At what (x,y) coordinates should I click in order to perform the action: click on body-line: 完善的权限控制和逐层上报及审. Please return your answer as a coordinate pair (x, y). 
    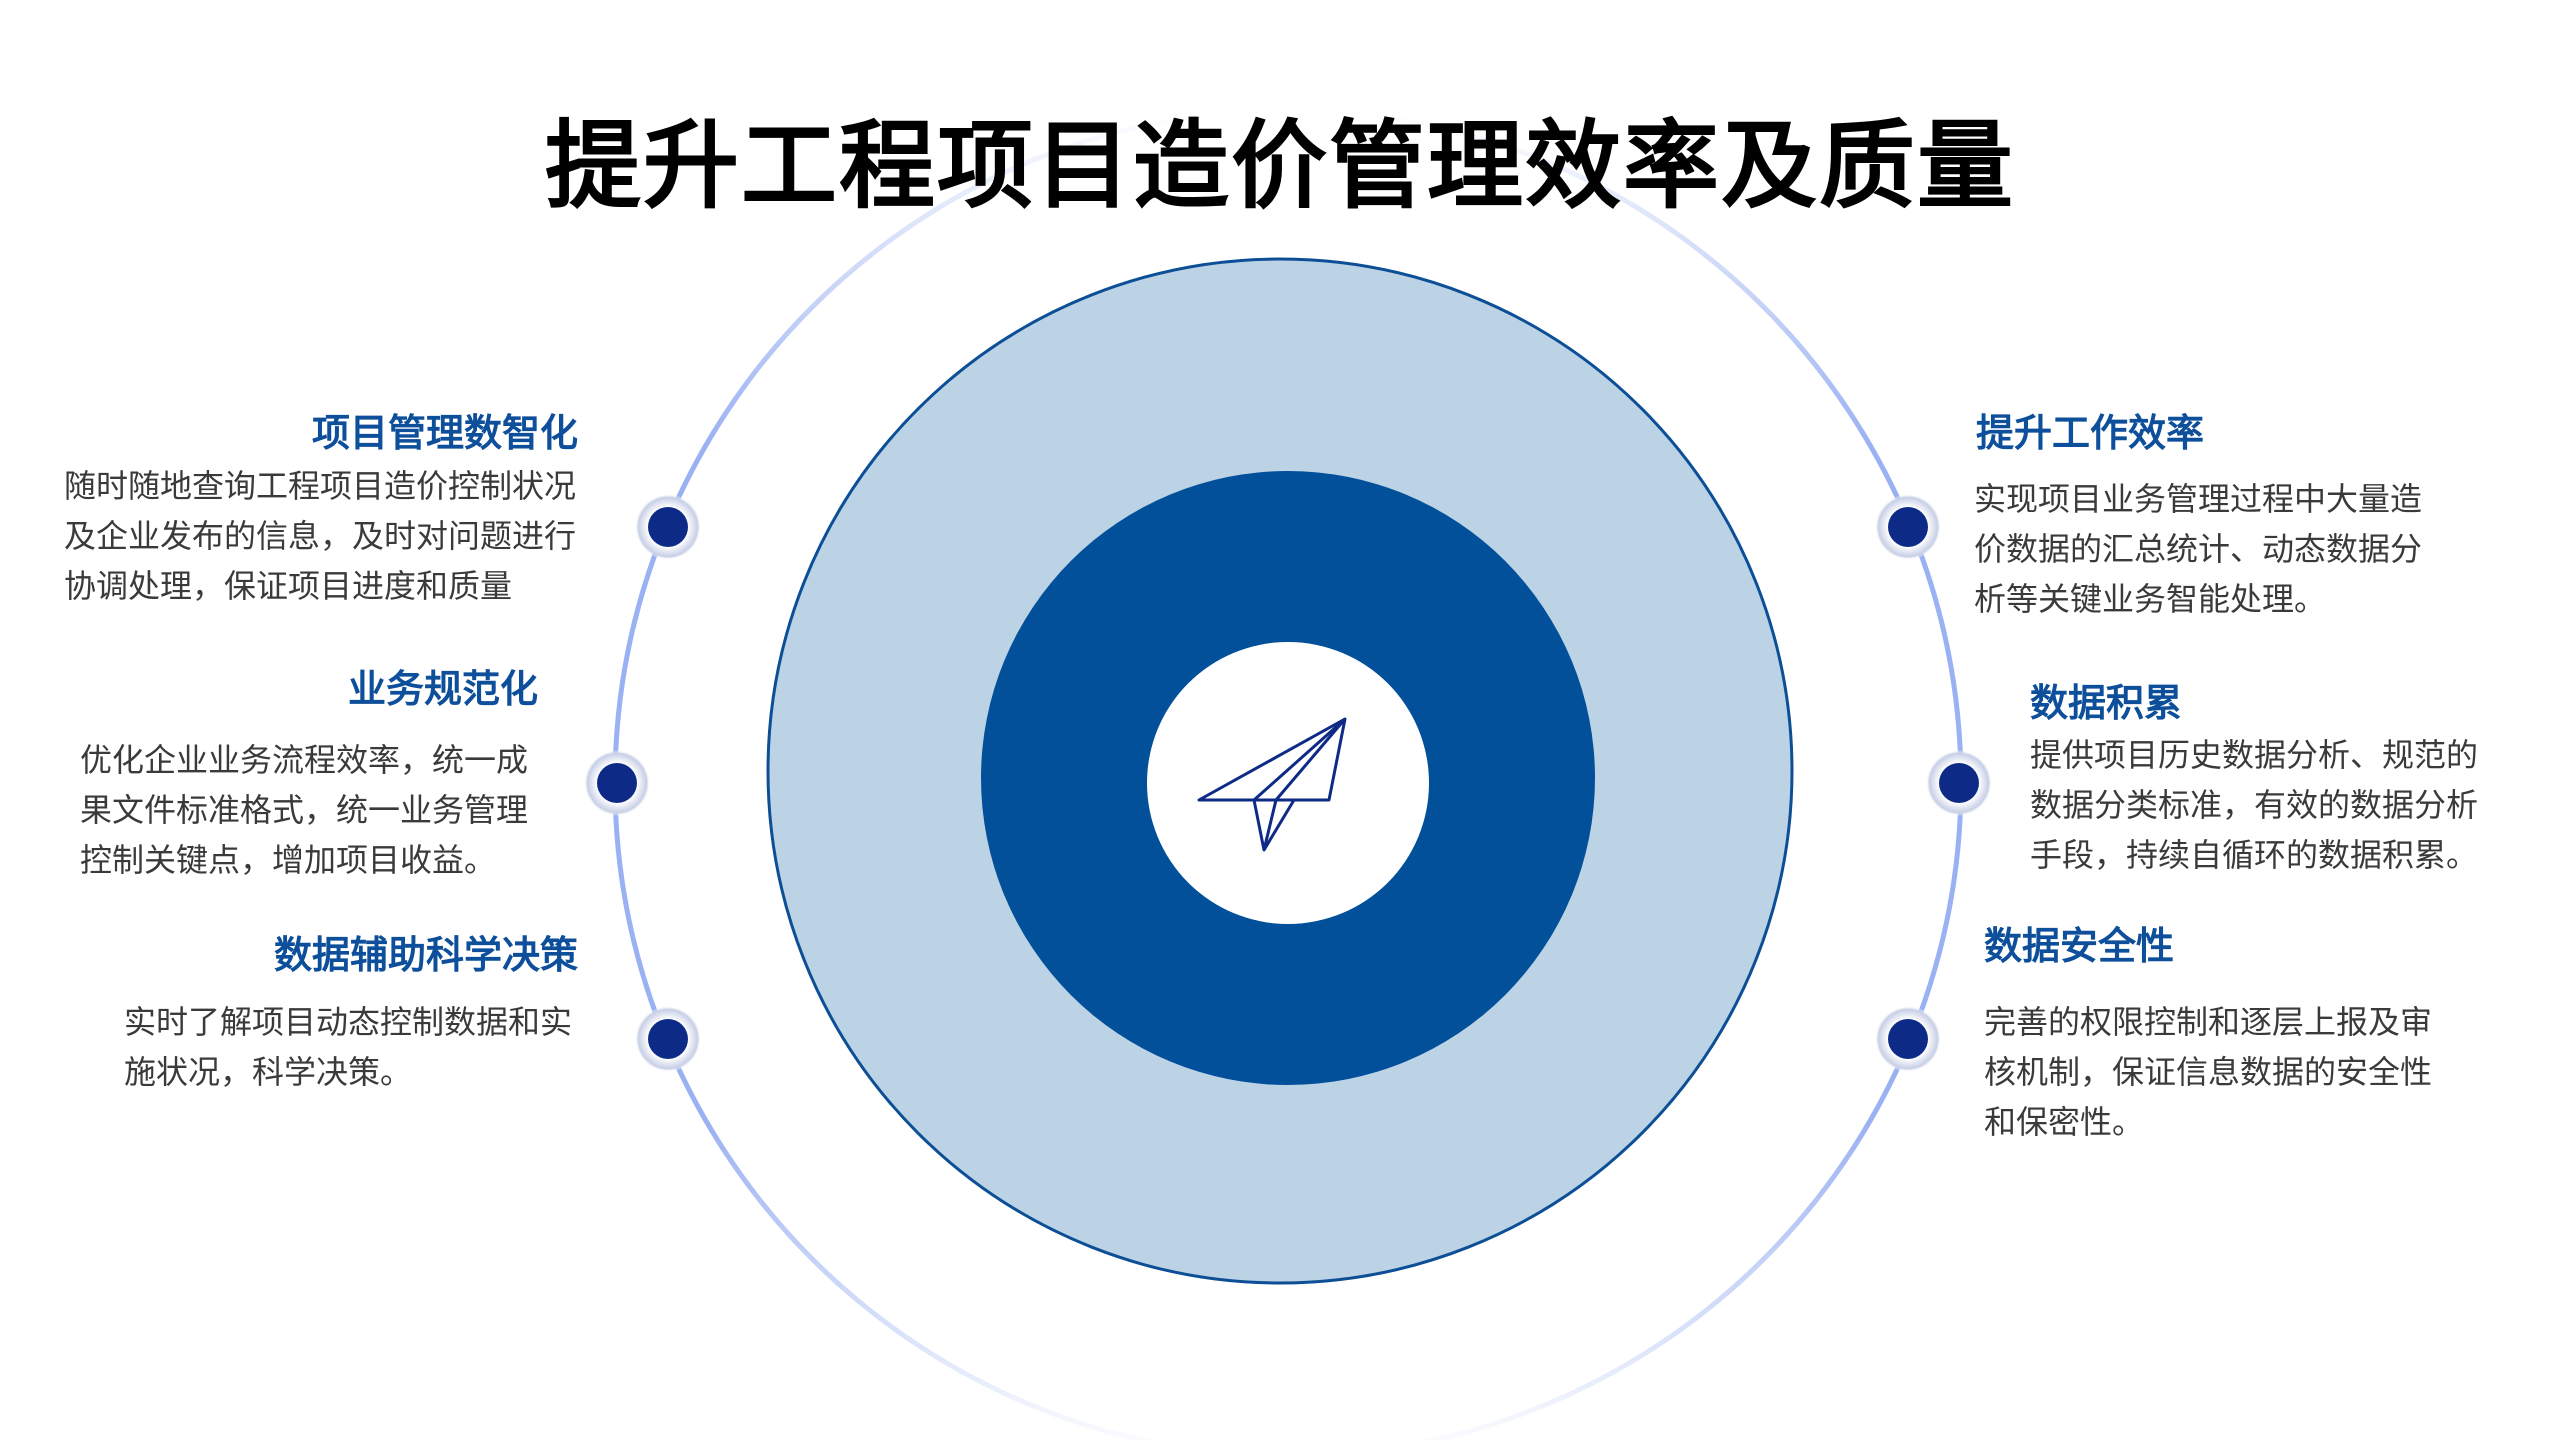
    Looking at the image, I should click on (2208, 1022).